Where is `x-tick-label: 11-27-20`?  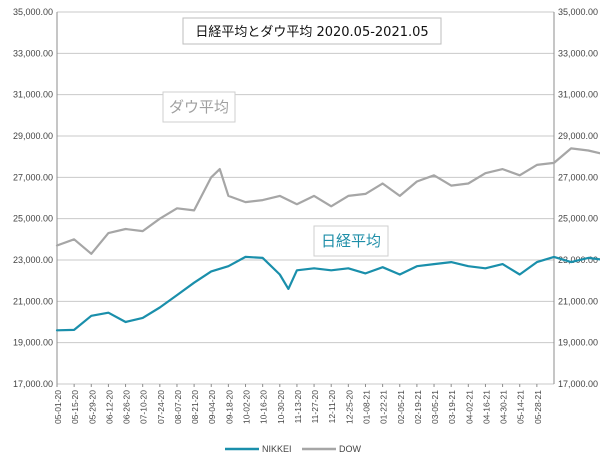
x-tick-label: 11-27-20 is located at coordinates (315, 407).